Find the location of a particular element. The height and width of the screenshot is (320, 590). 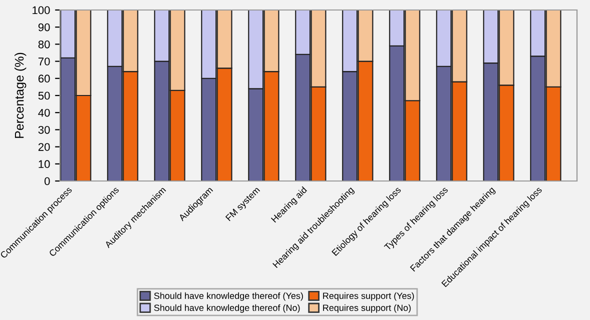

y-tick-label: 0 is located at coordinates (47, 181).